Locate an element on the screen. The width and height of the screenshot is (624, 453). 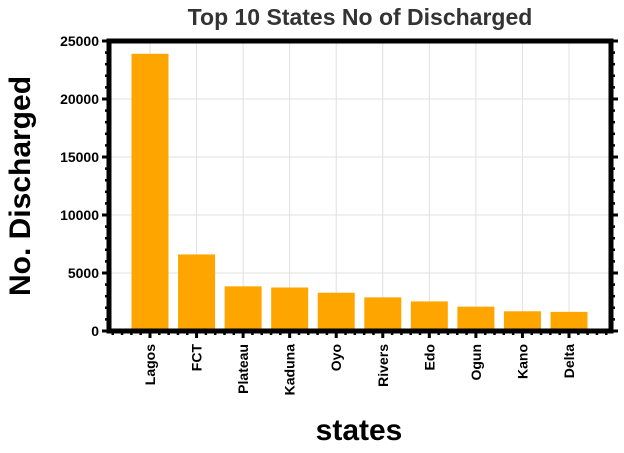
bar-kano is located at coordinates (522, 321).